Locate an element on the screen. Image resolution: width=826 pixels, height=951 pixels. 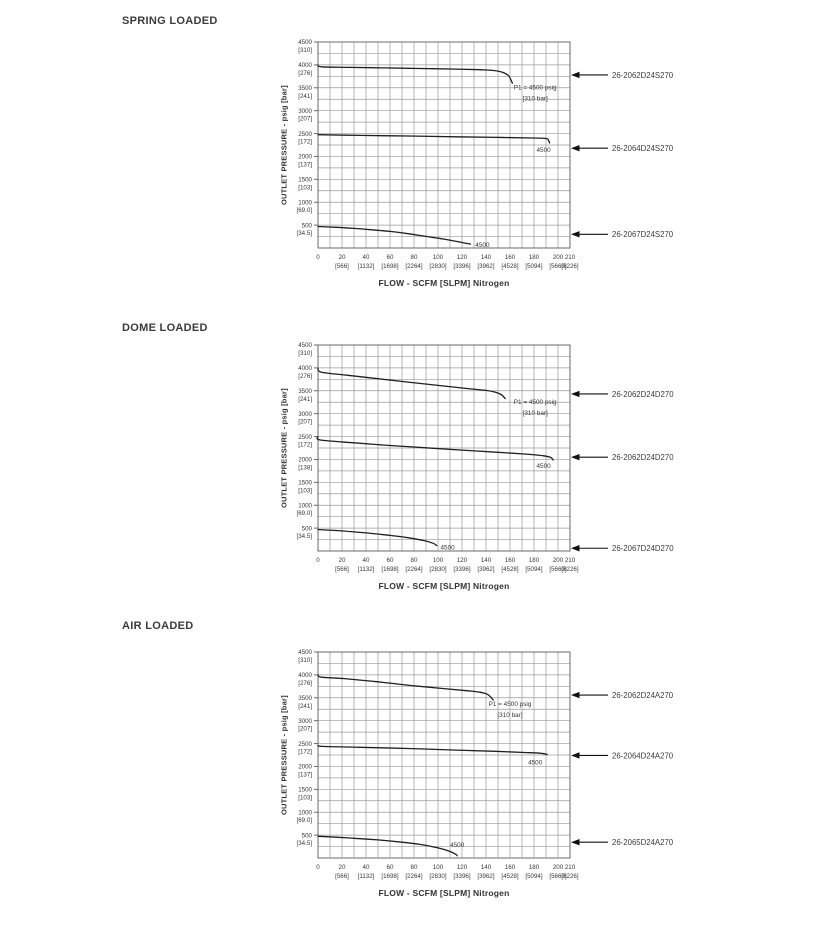
grid-border is located at coordinates (444, 145).